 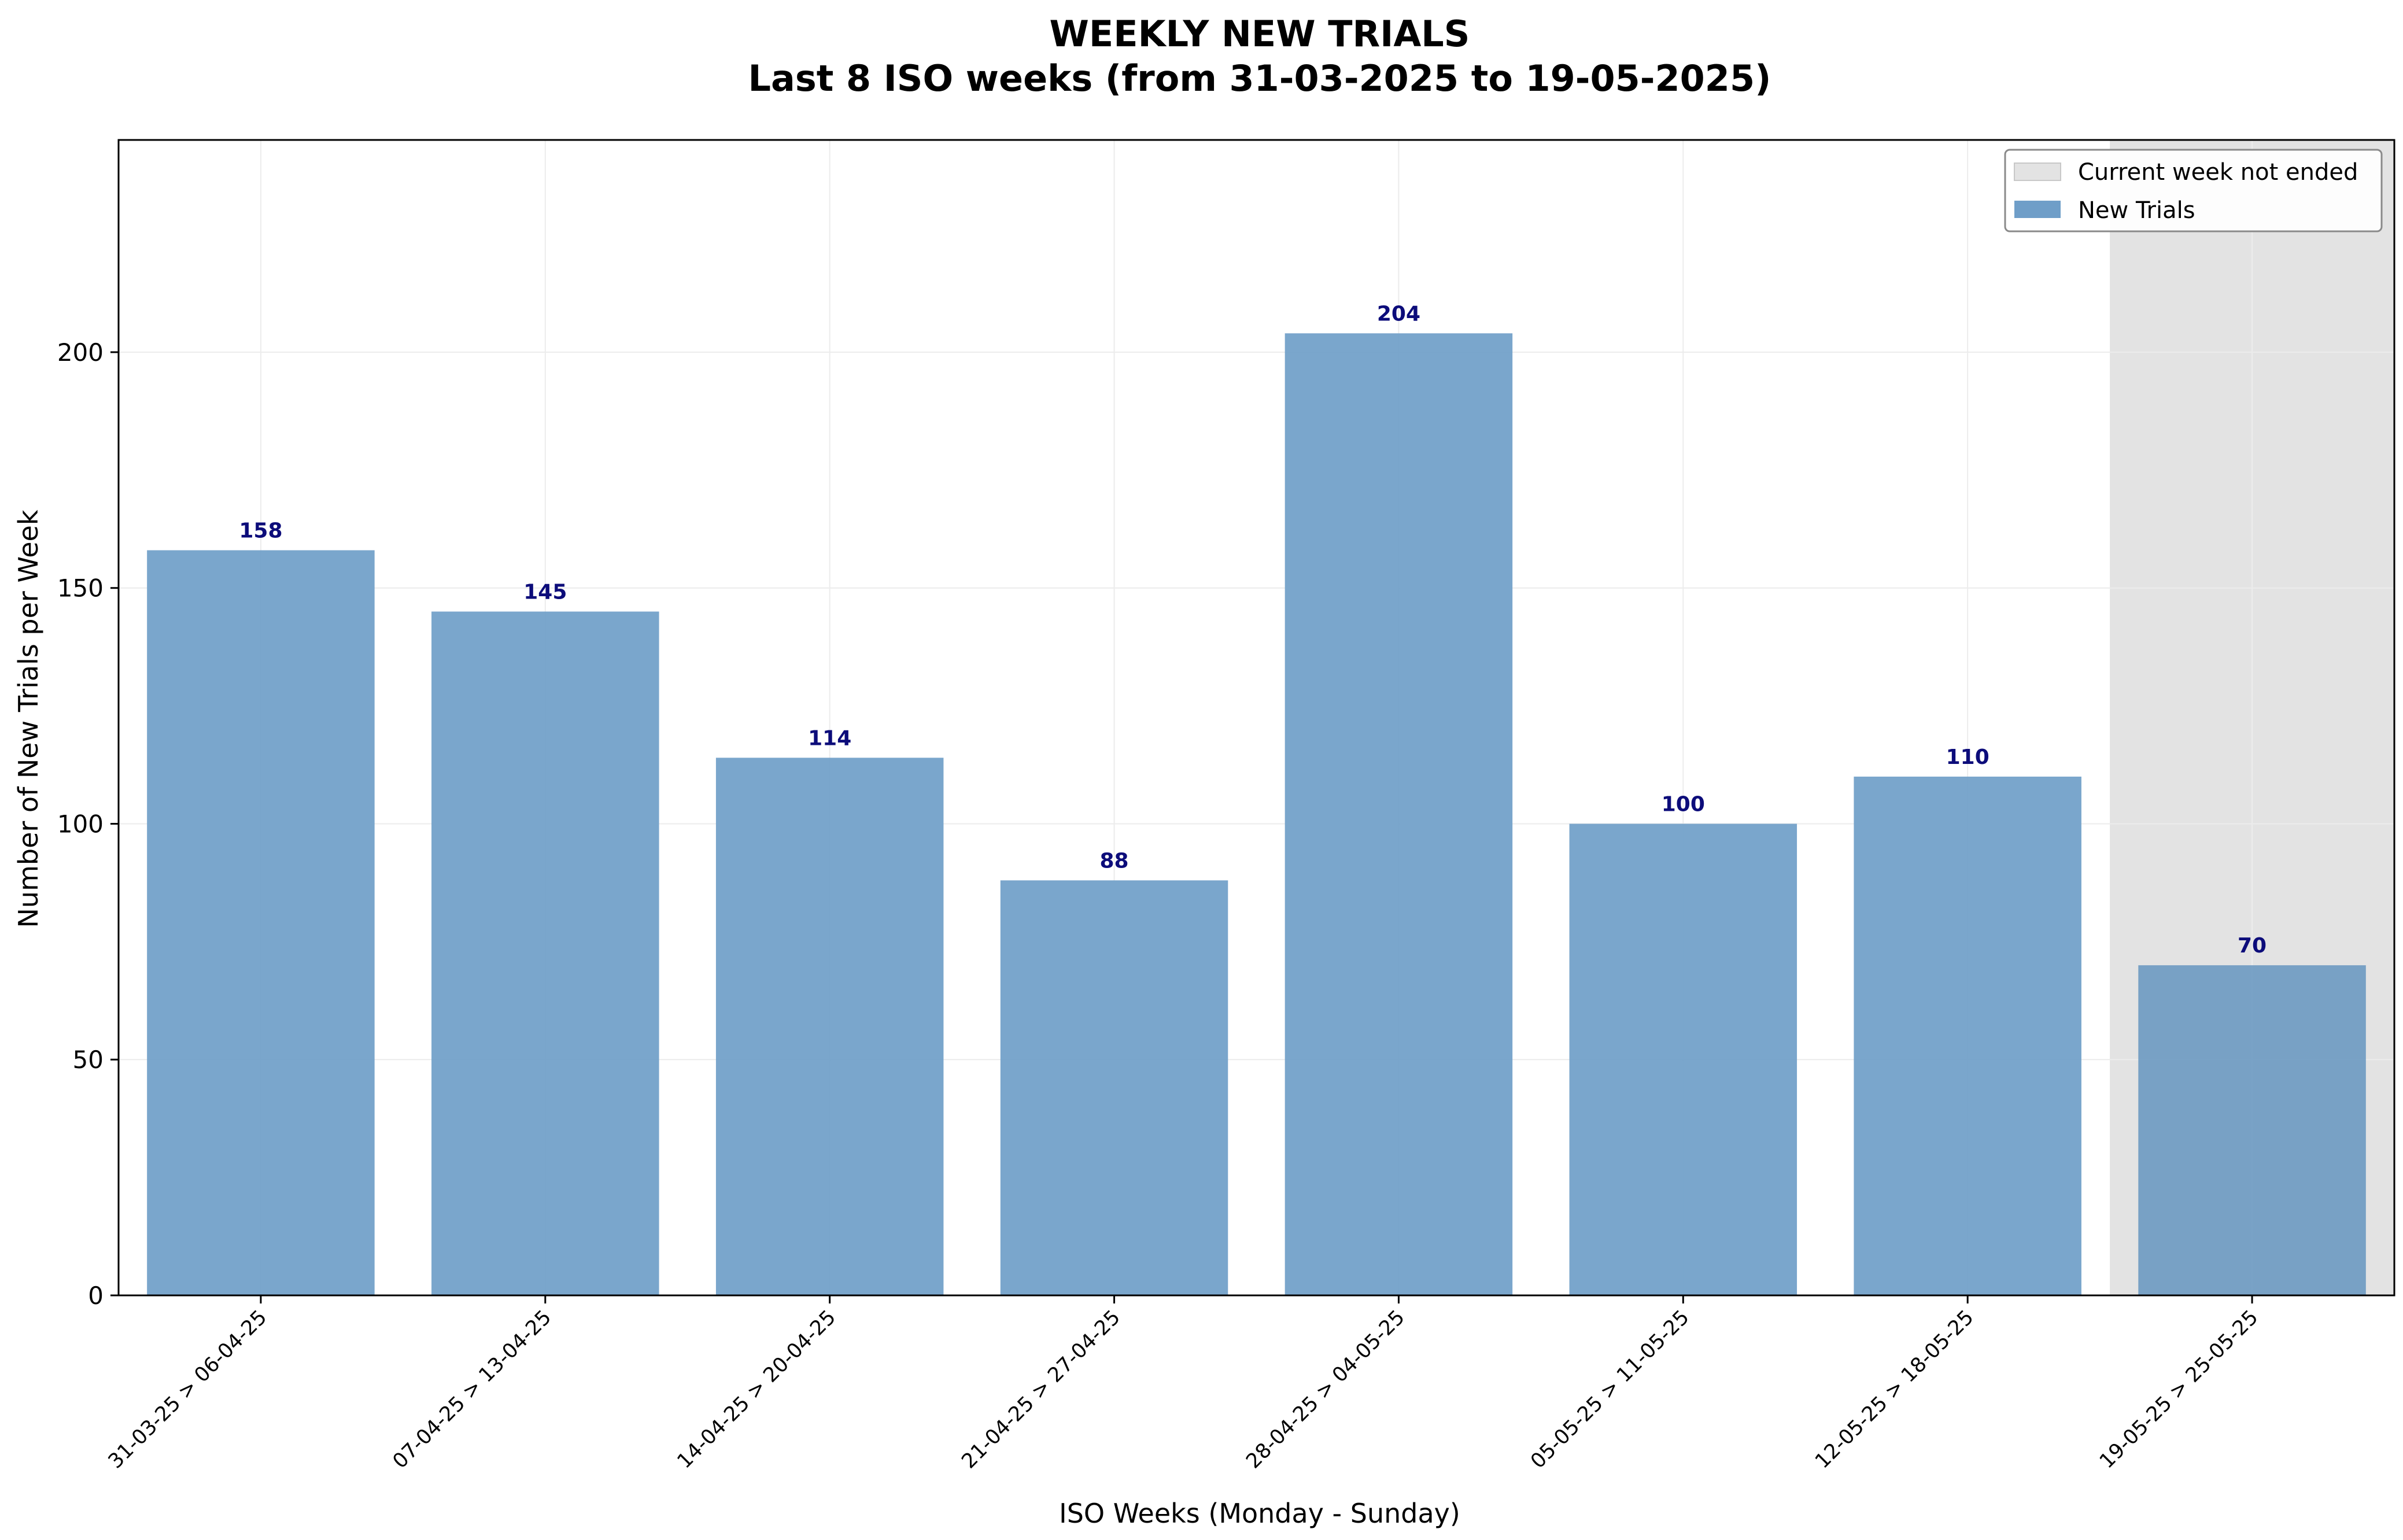 I want to click on data-label: 114, so click(x=829, y=738).